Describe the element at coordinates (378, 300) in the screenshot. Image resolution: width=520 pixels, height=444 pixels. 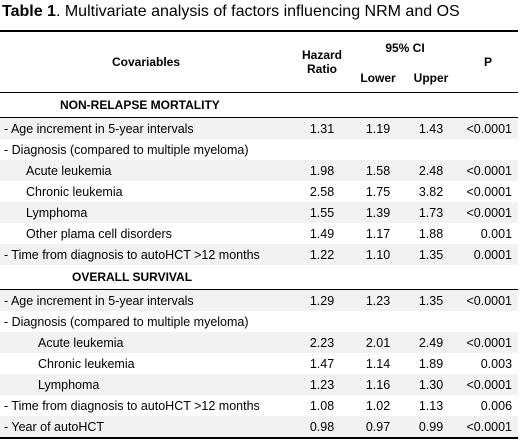
I see `row-lower: 1.23` at that location.